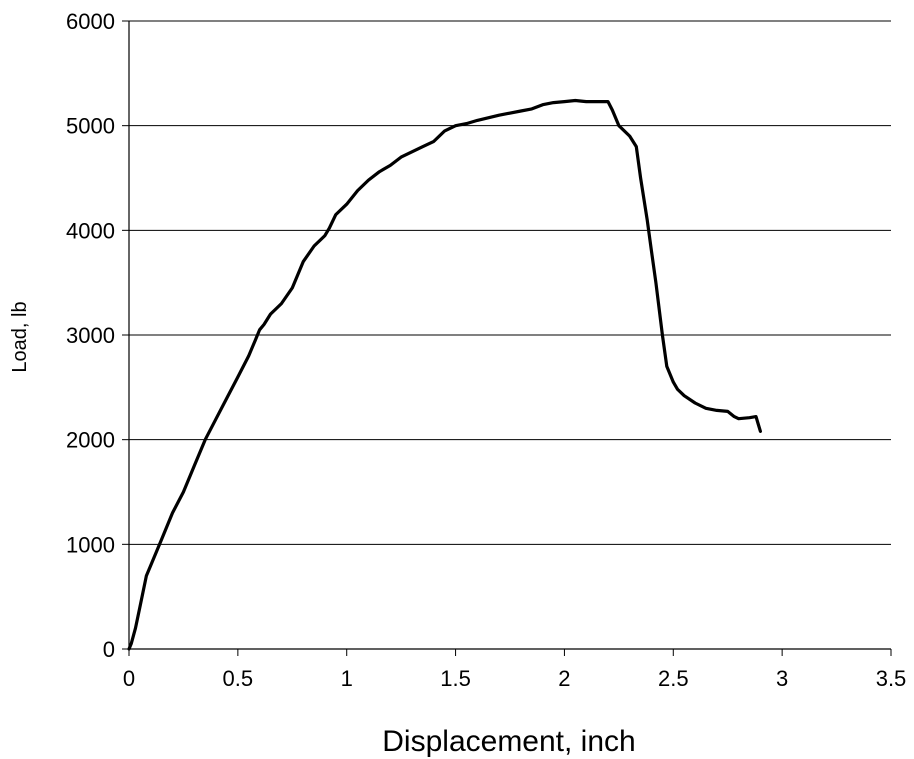  I want to click on x-tick-label: 3, so click(782, 678).